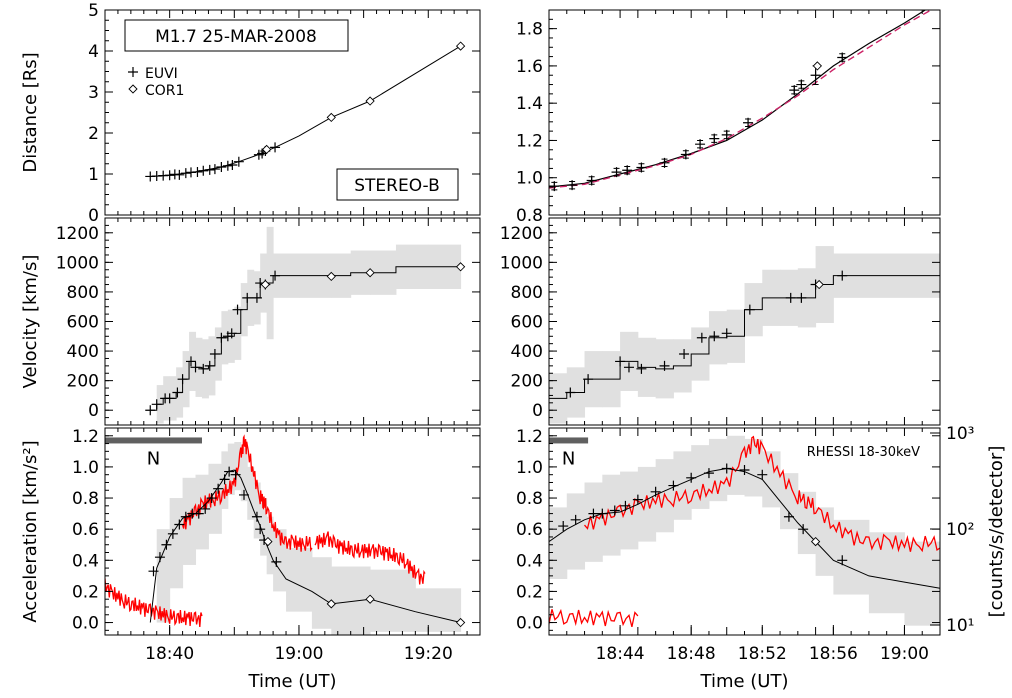  Describe the element at coordinates (527, 382) in the screenshot. I see `y-tick-label: 200` at that location.